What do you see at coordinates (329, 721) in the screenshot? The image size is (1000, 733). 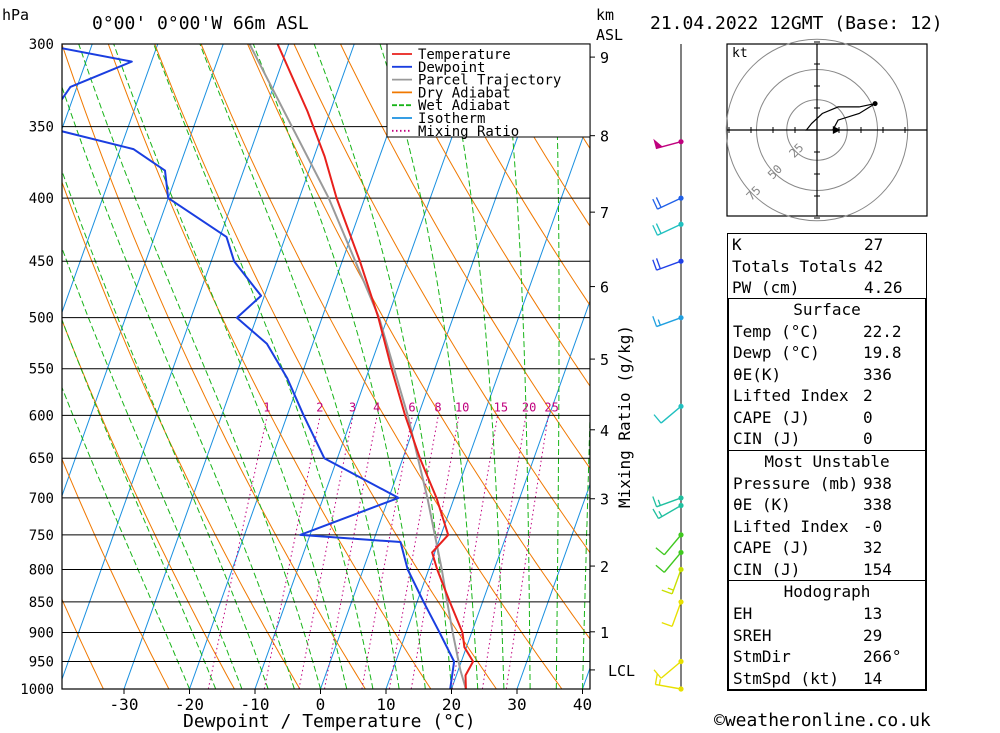 I see `x-axis-title: Dewpoint / Temperature (°C)` at bounding box center [329, 721].